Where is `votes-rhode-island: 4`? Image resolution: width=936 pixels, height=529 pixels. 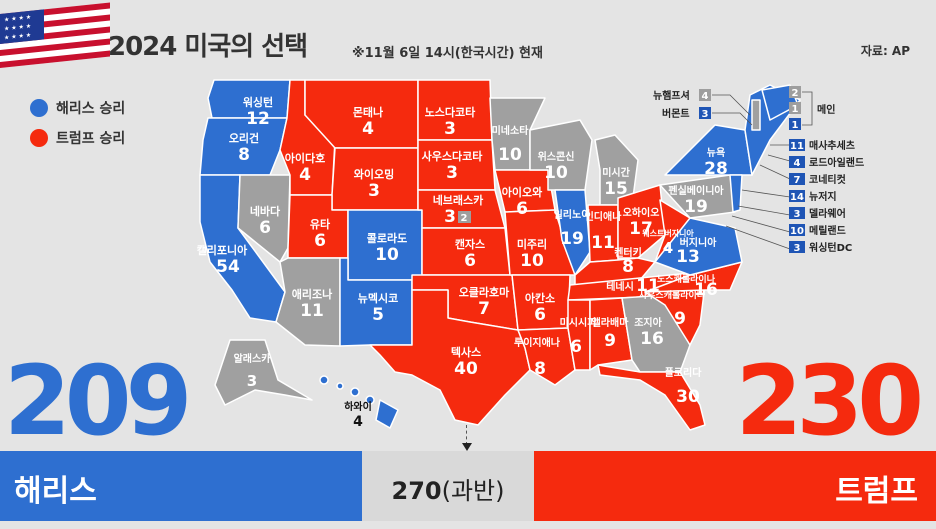 votes-rhode-island: 4 is located at coordinates (797, 163).